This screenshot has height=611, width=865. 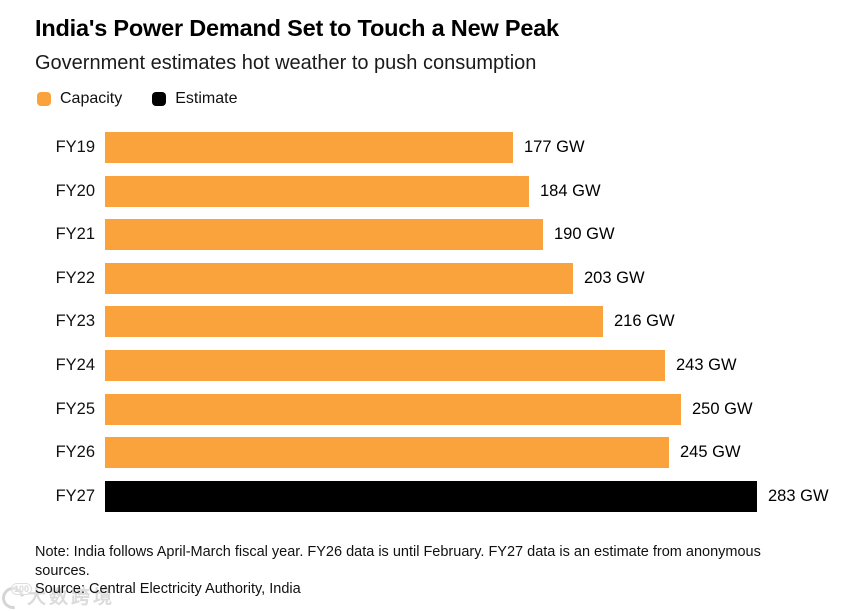 I want to click on value-label: 283 GW, so click(x=798, y=495).